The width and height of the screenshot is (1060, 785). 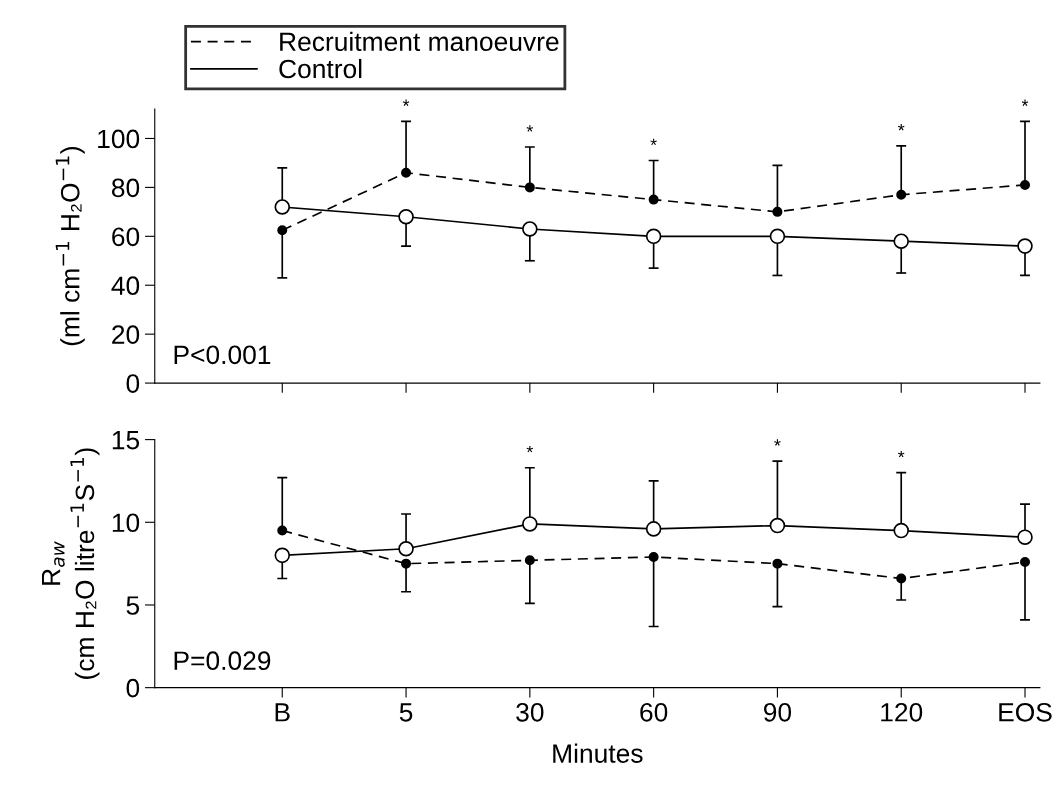 What do you see at coordinates (222, 355) in the screenshot?
I see `annotation: P<0.001` at bounding box center [222, 355].